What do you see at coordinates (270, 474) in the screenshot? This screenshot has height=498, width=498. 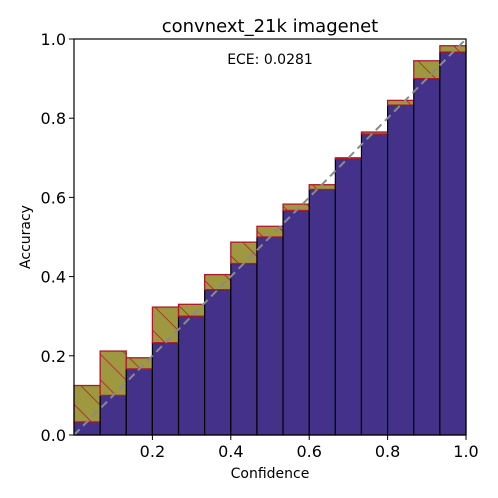 I see `x-axis-label: Confidence` at bounding box center [270, 474].